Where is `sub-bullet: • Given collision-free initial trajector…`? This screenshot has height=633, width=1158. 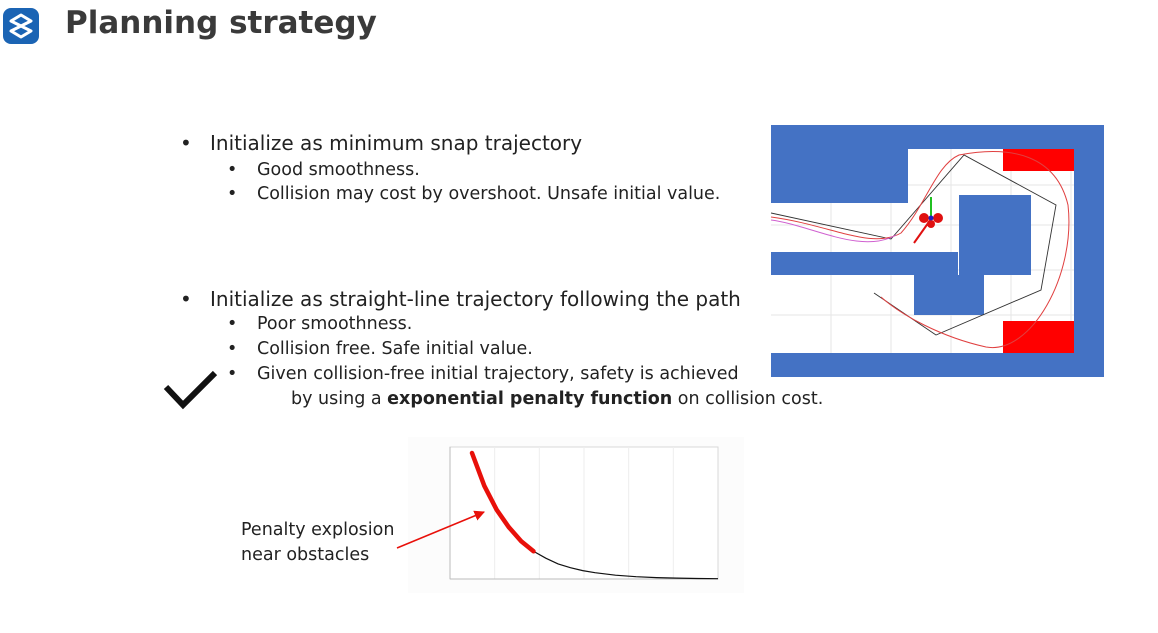 sub-bullet: • Given collision-free initial trajector… is located at coordinates (483, 374).